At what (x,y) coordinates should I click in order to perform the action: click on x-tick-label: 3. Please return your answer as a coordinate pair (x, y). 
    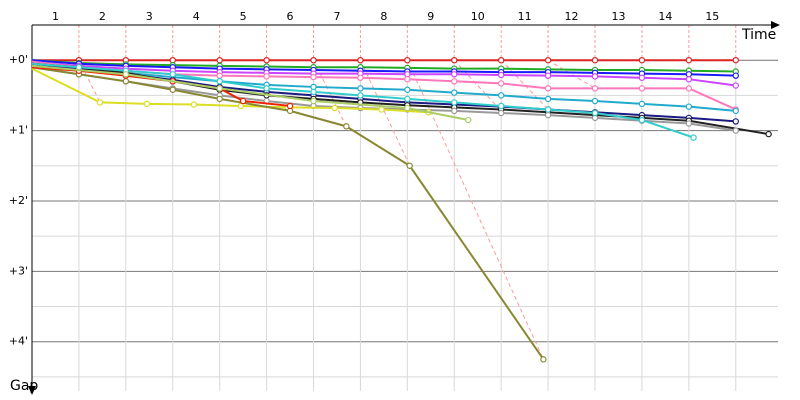
    Looking at the image, I should click on (149, 16).